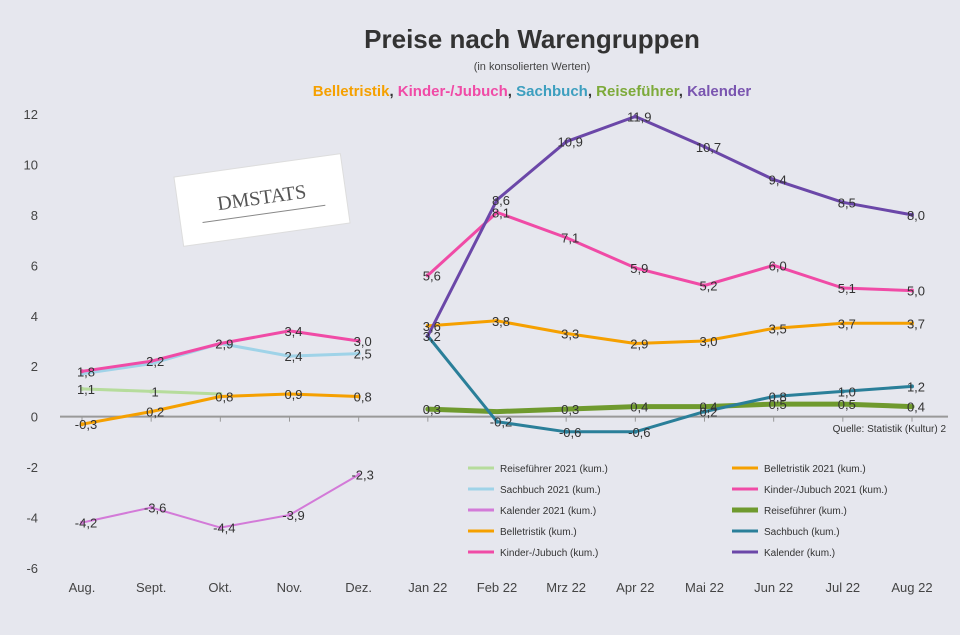 This screenshot has height=635, width=960. What do you see at coordinates (778, 180) in the screenshot?
I see `data-label: 9,4` at bounding box center [778, 180].